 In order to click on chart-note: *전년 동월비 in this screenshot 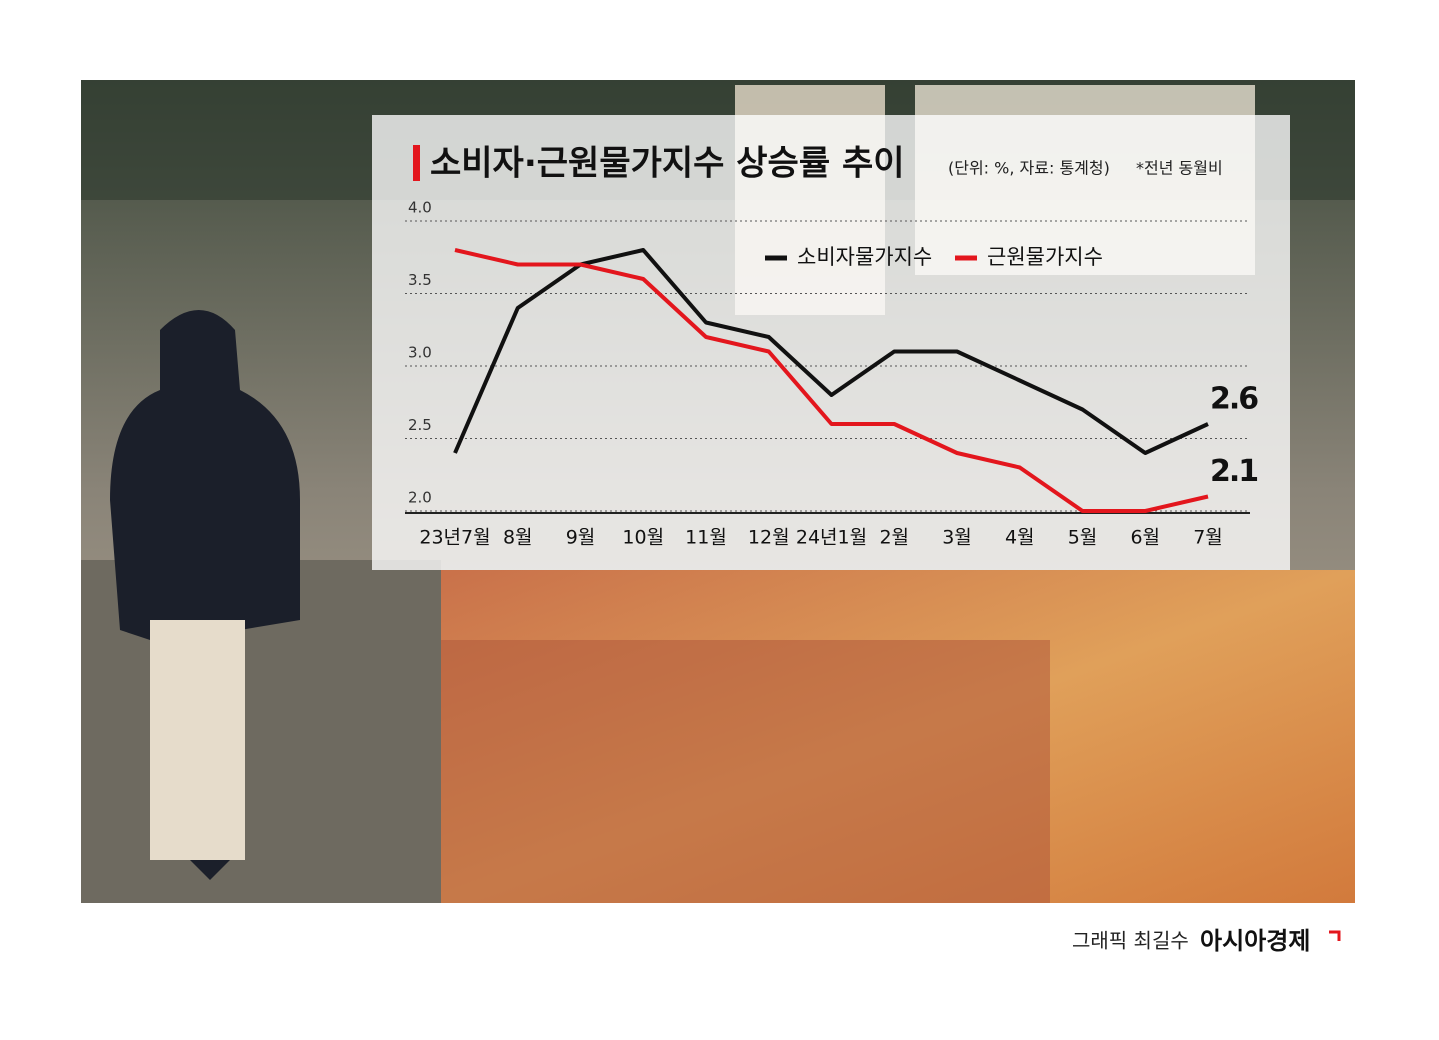, I will do `click(1179, 168)`.